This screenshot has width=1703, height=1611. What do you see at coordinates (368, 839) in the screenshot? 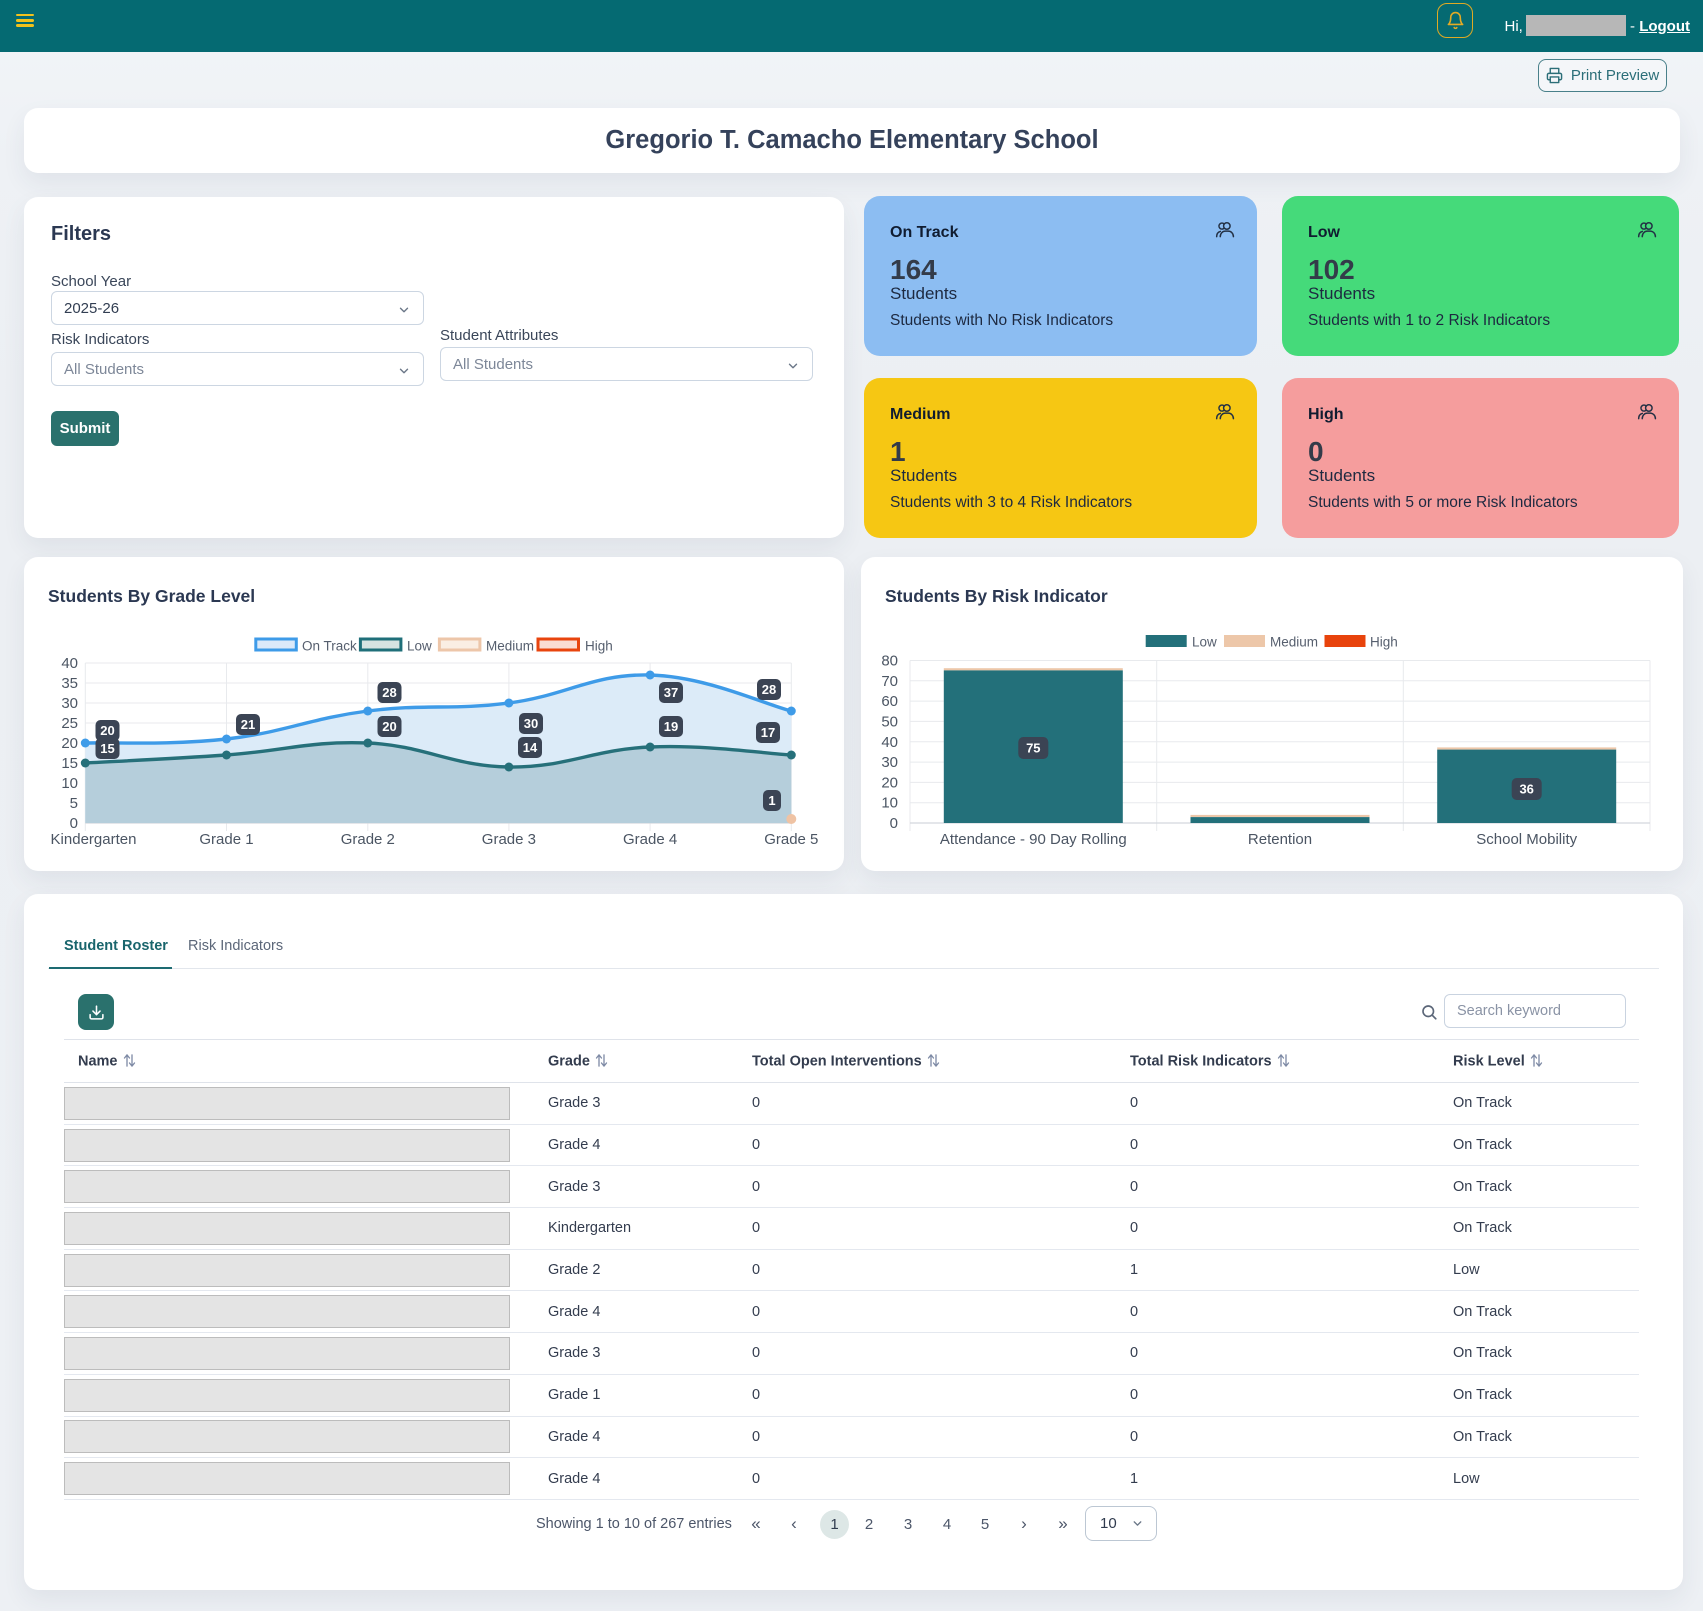
I see `svg-text: Grade 2` at bounding box center [368, 839].